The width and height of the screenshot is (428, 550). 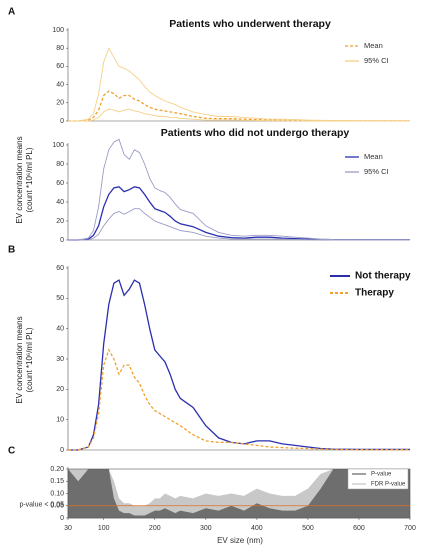 I want to click on x-tick-label: 200, so click(x=155, y=528).